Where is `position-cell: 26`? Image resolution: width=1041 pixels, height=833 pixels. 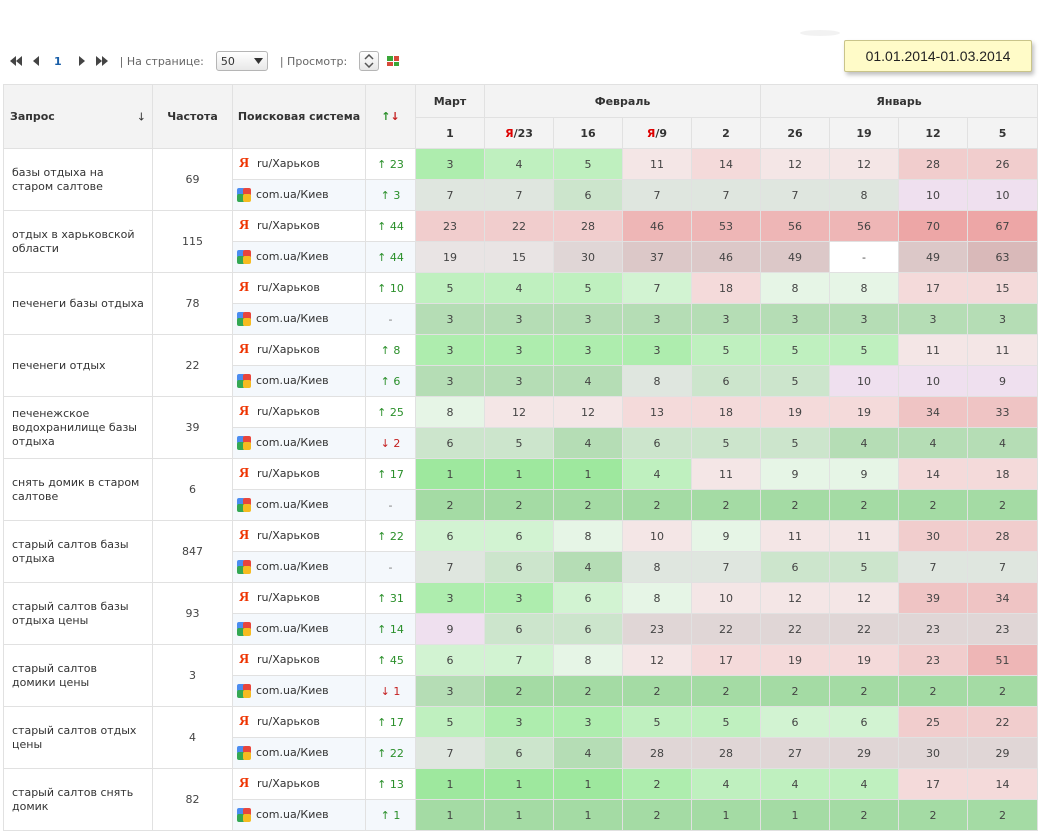 position-cell: 26 is located at coordinates (1003, 164).